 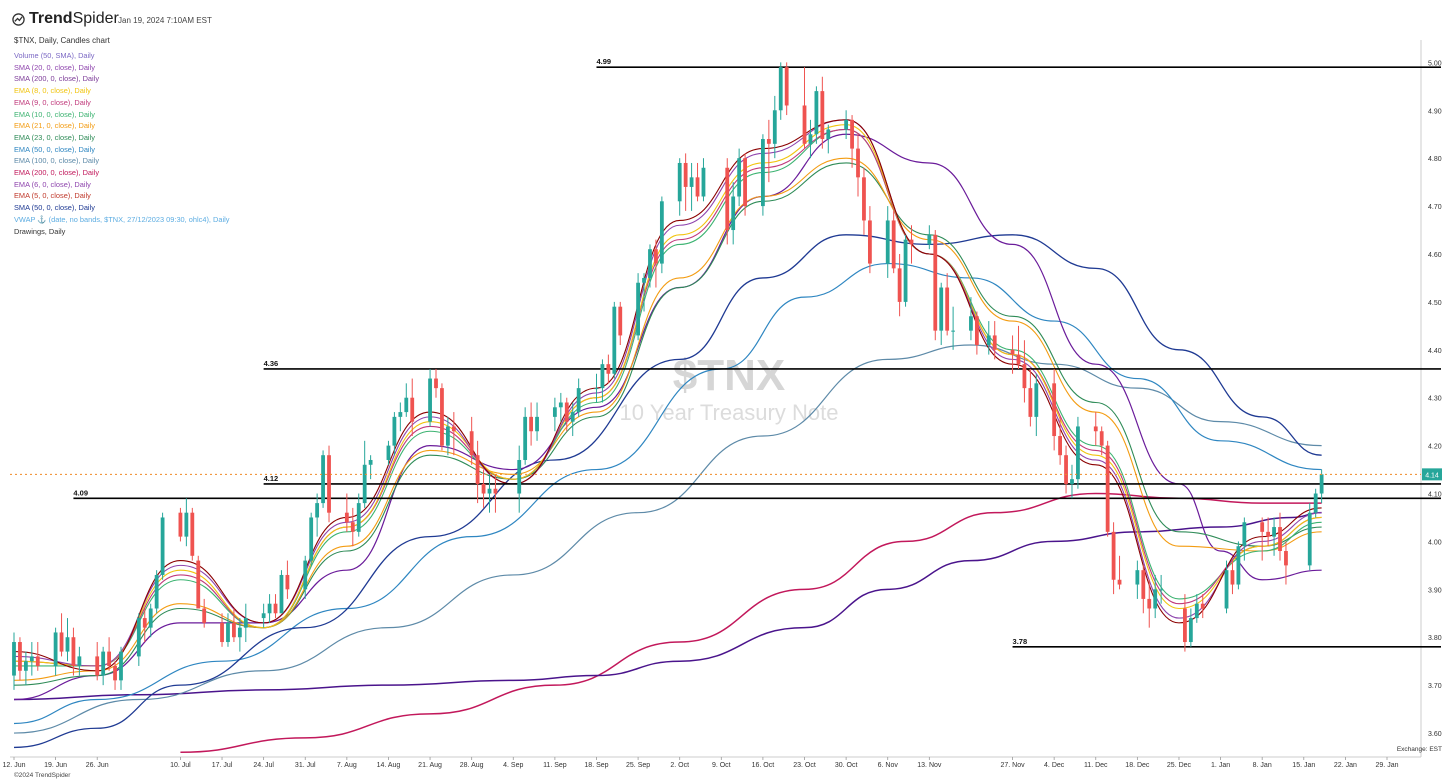 I want to click on y-tick-label: 5.00, so click(x=1435, y=63).